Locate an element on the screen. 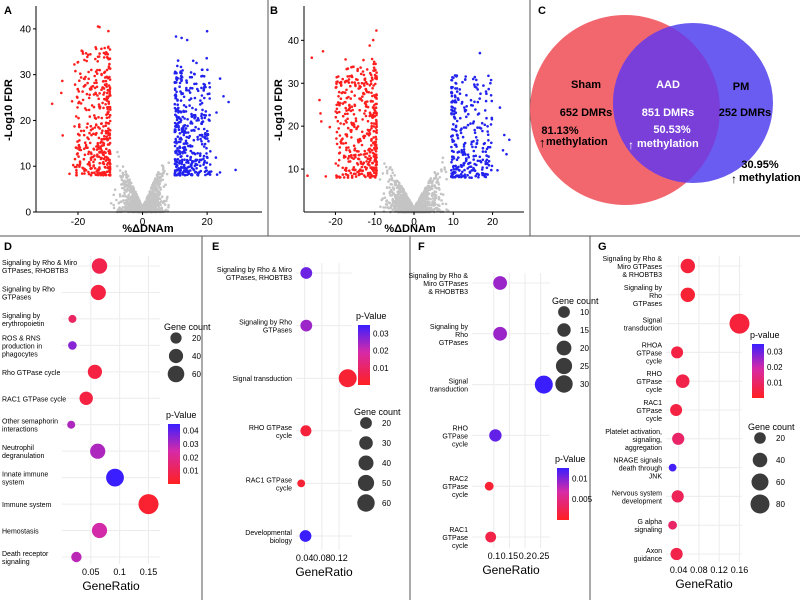 The height and width of the screenshot is (600, 800). dotD-xlabel: GeneRatio is located at coordinates (111, 586).